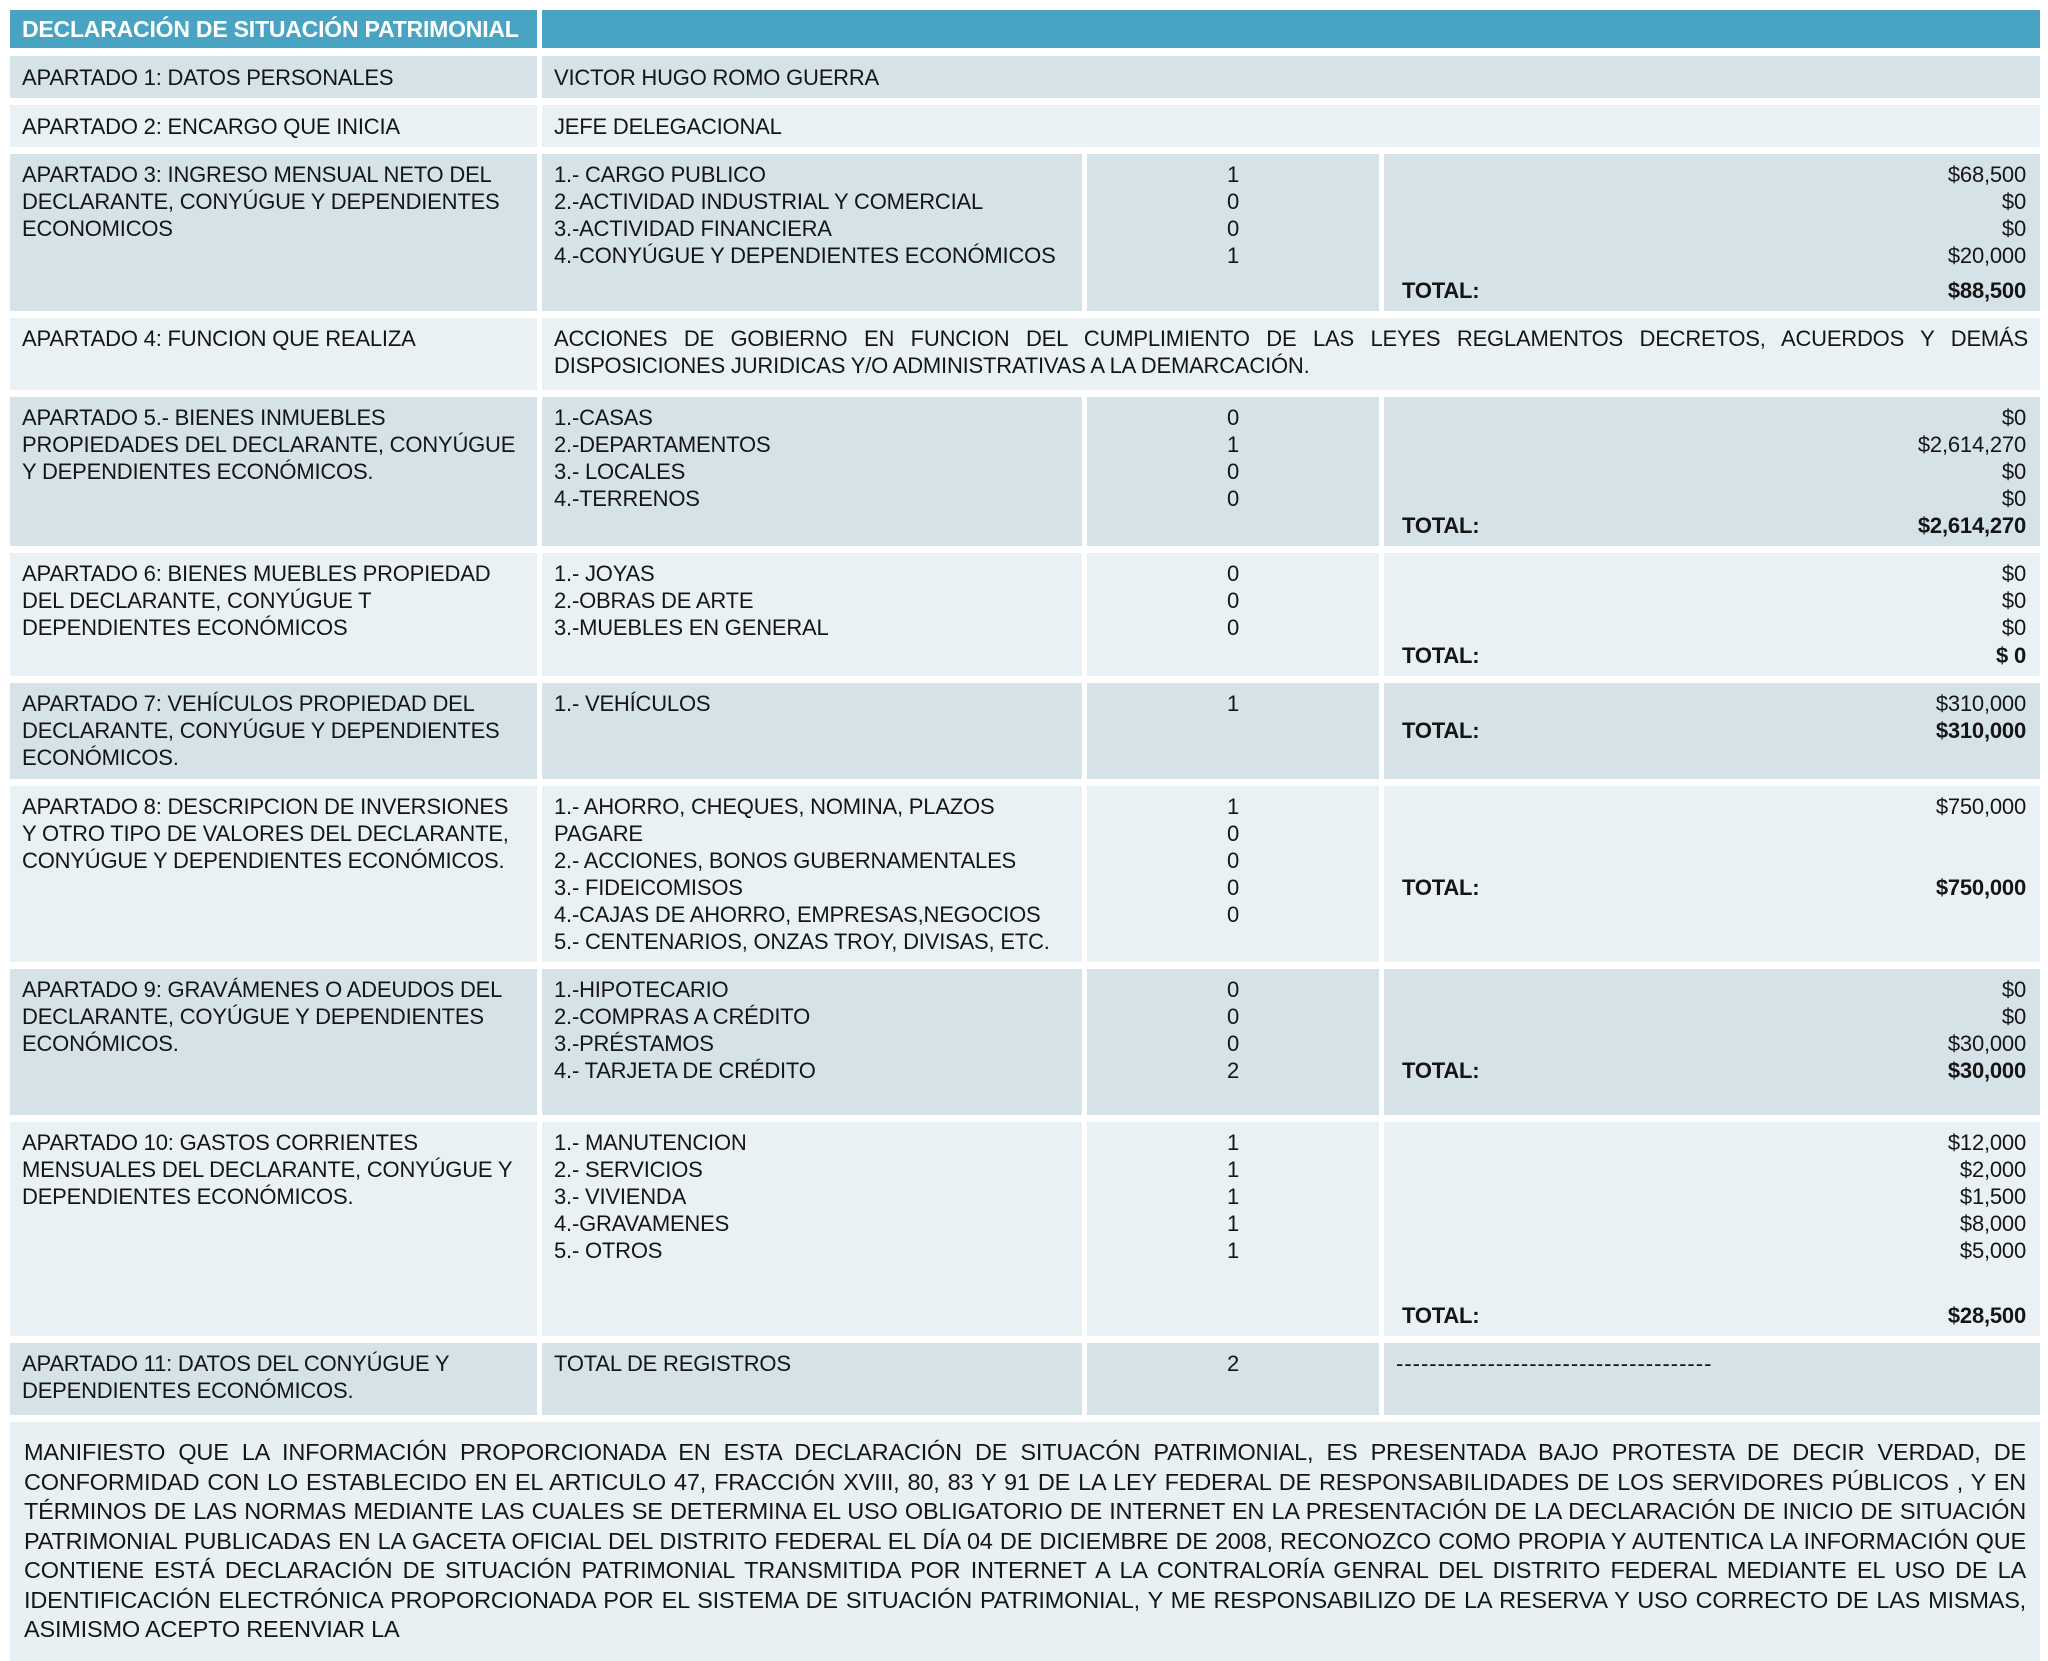 This screenshot has height=1661, width=2048. Describe the element at coordinates (604, 573) in the screenshot. I see `item-name: 1.- JOYAS` at that location.